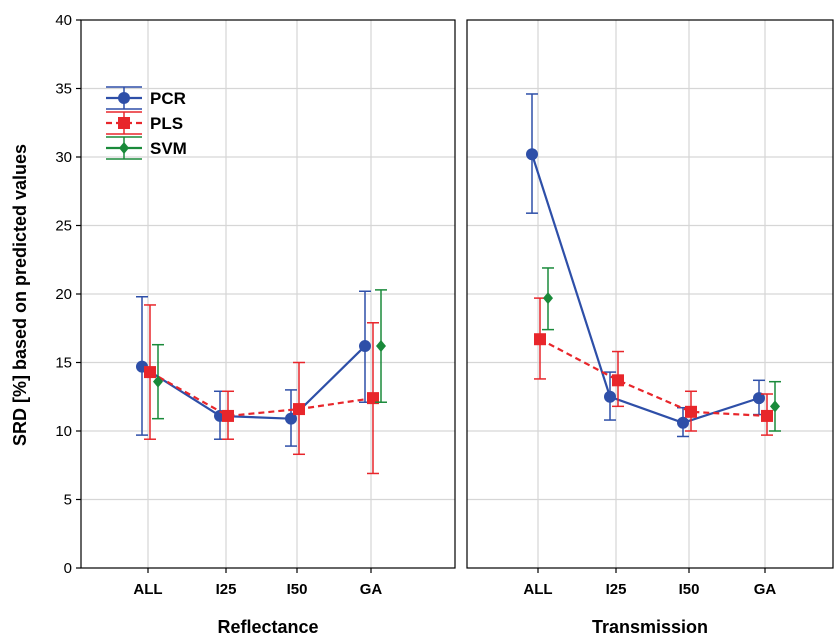 The image size is (835, 635). I want to click on y-tick-label: 10, so click(63, 431).